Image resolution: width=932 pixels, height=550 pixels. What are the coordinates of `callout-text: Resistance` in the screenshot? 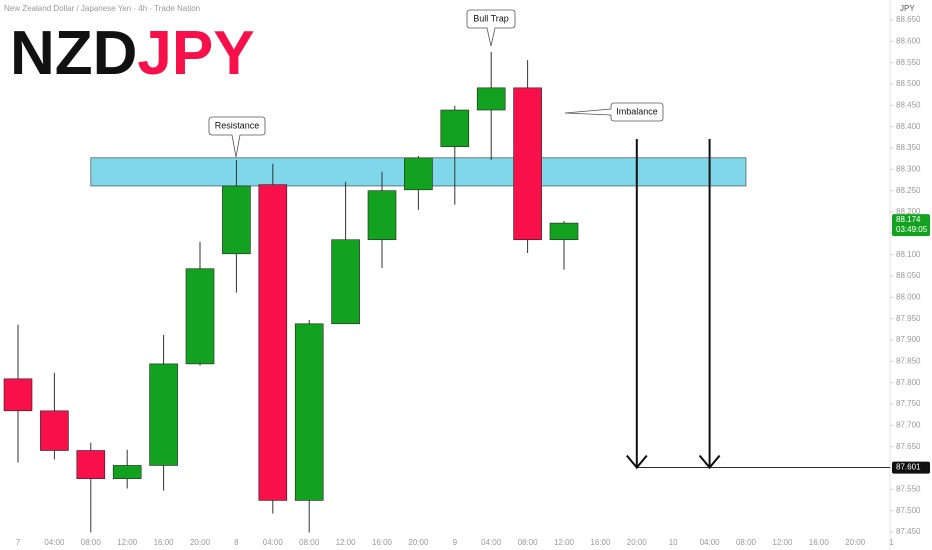 It's located at (237, 125).